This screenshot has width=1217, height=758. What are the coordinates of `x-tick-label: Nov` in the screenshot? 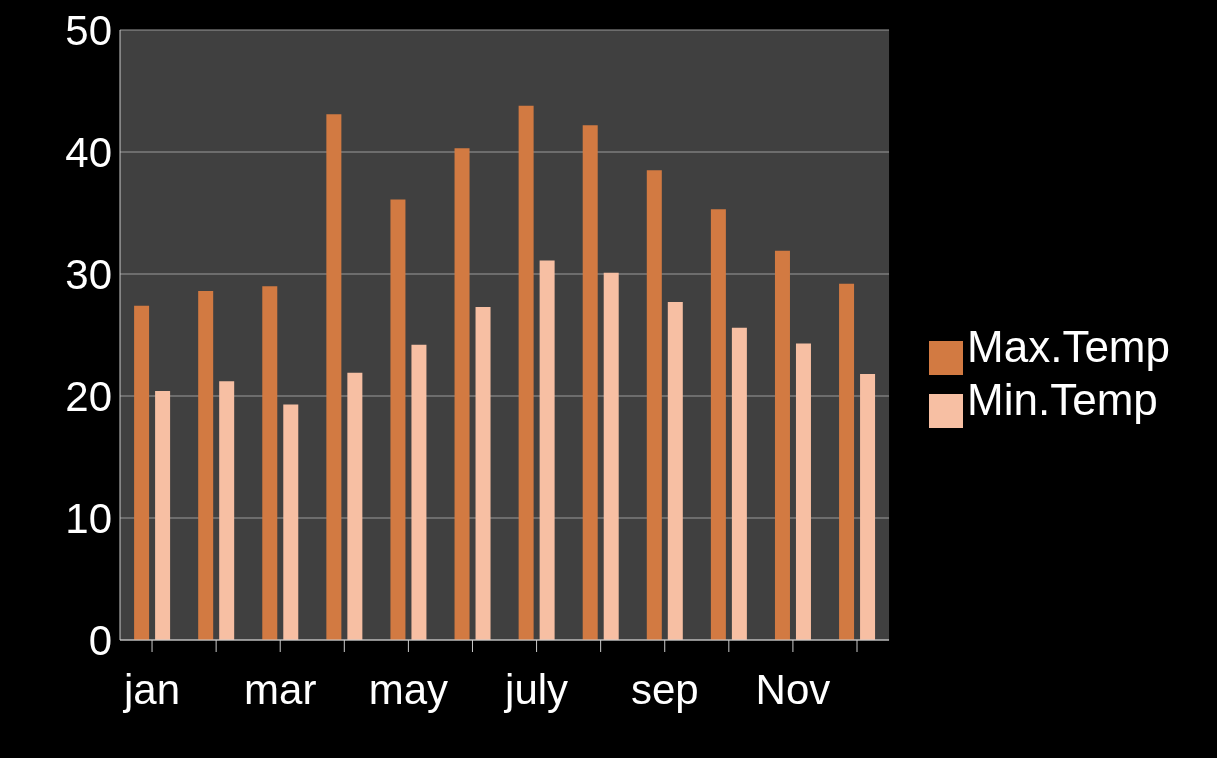 It's located at (793, 689).